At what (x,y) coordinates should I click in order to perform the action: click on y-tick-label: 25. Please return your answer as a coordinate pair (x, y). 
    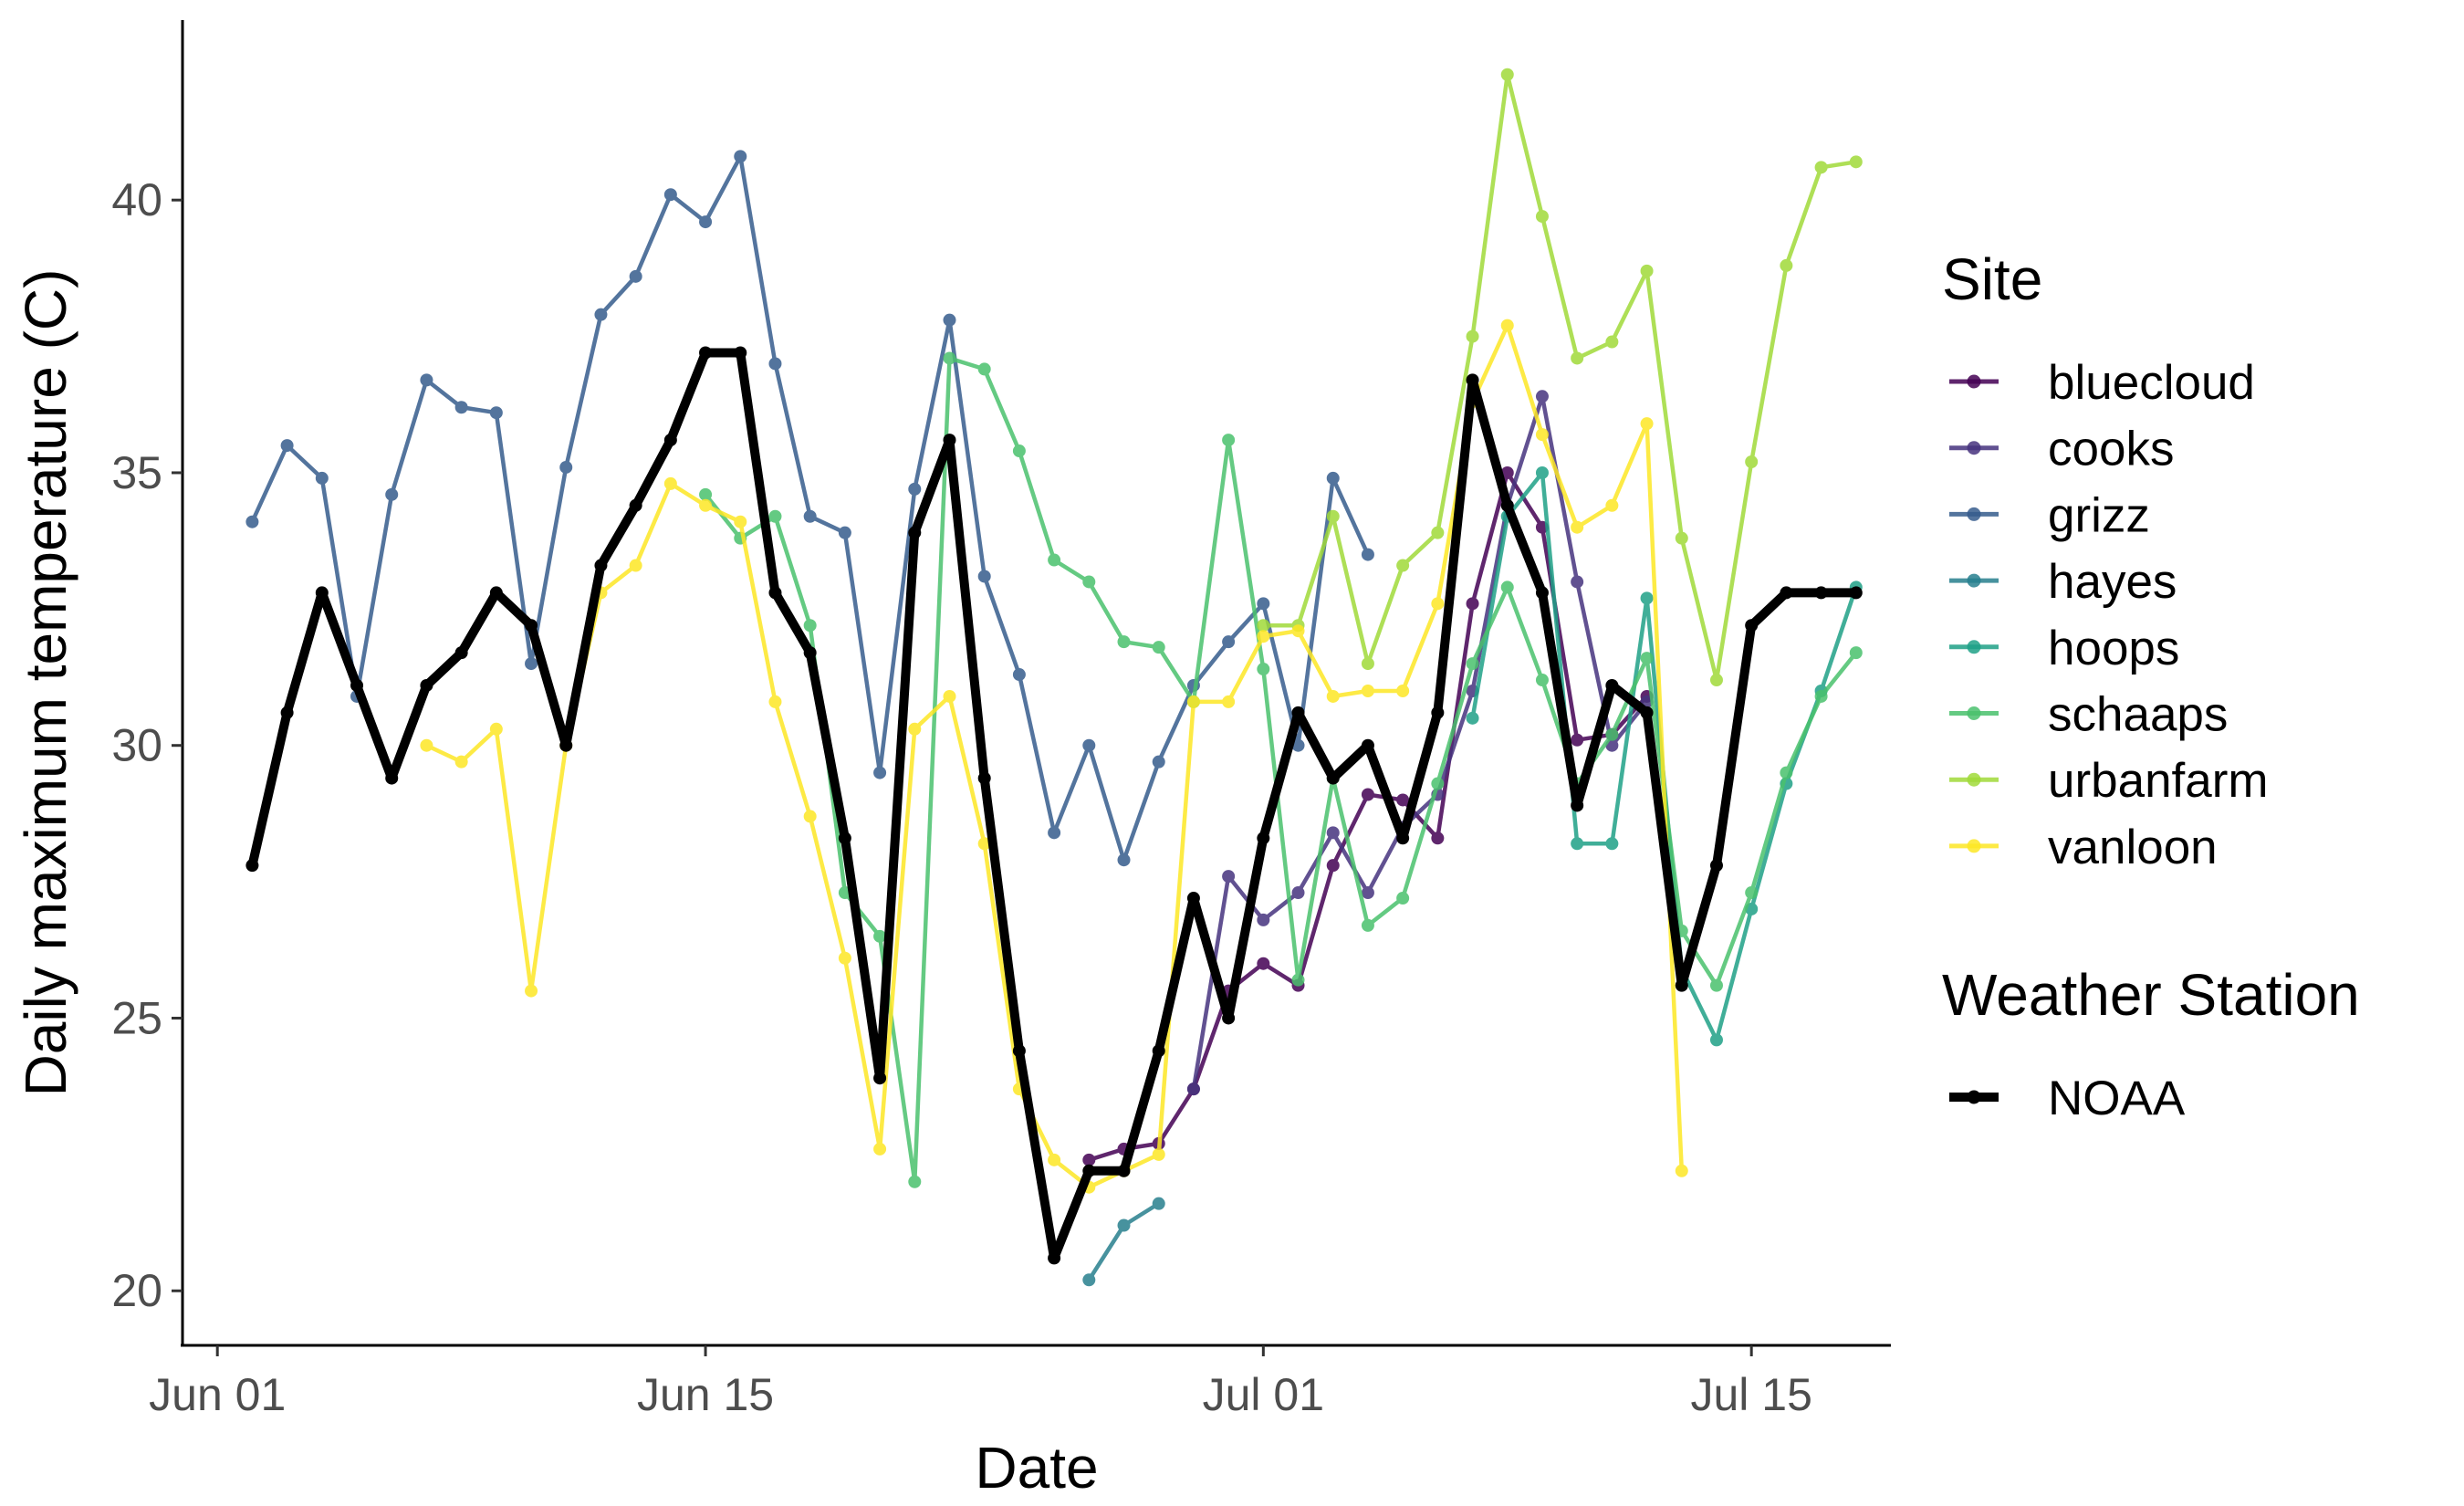
    Looking at the image, I should click on (136, 1017).